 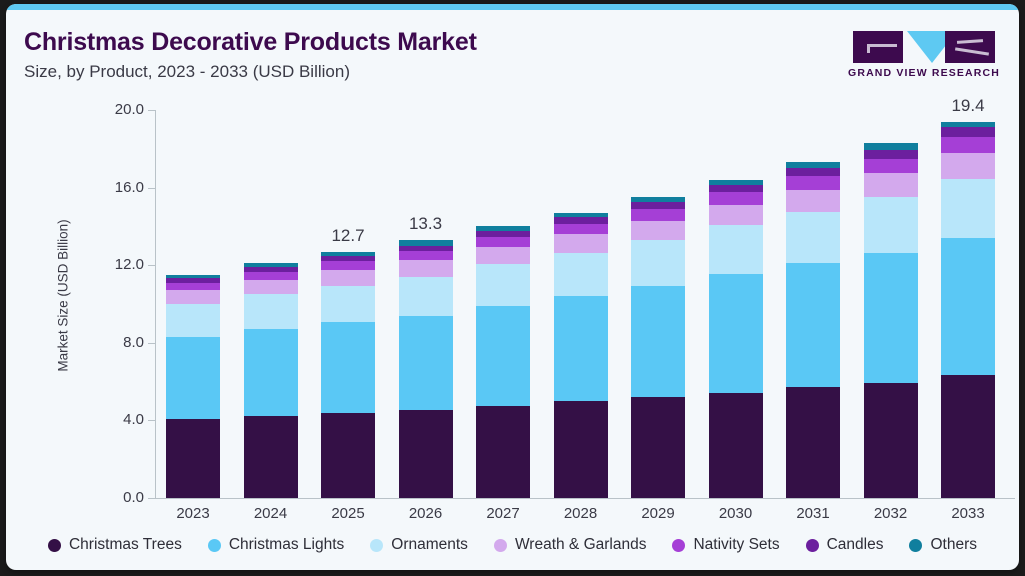 I want to click on x-tick-label: 2033, so click(x=968, y=513).